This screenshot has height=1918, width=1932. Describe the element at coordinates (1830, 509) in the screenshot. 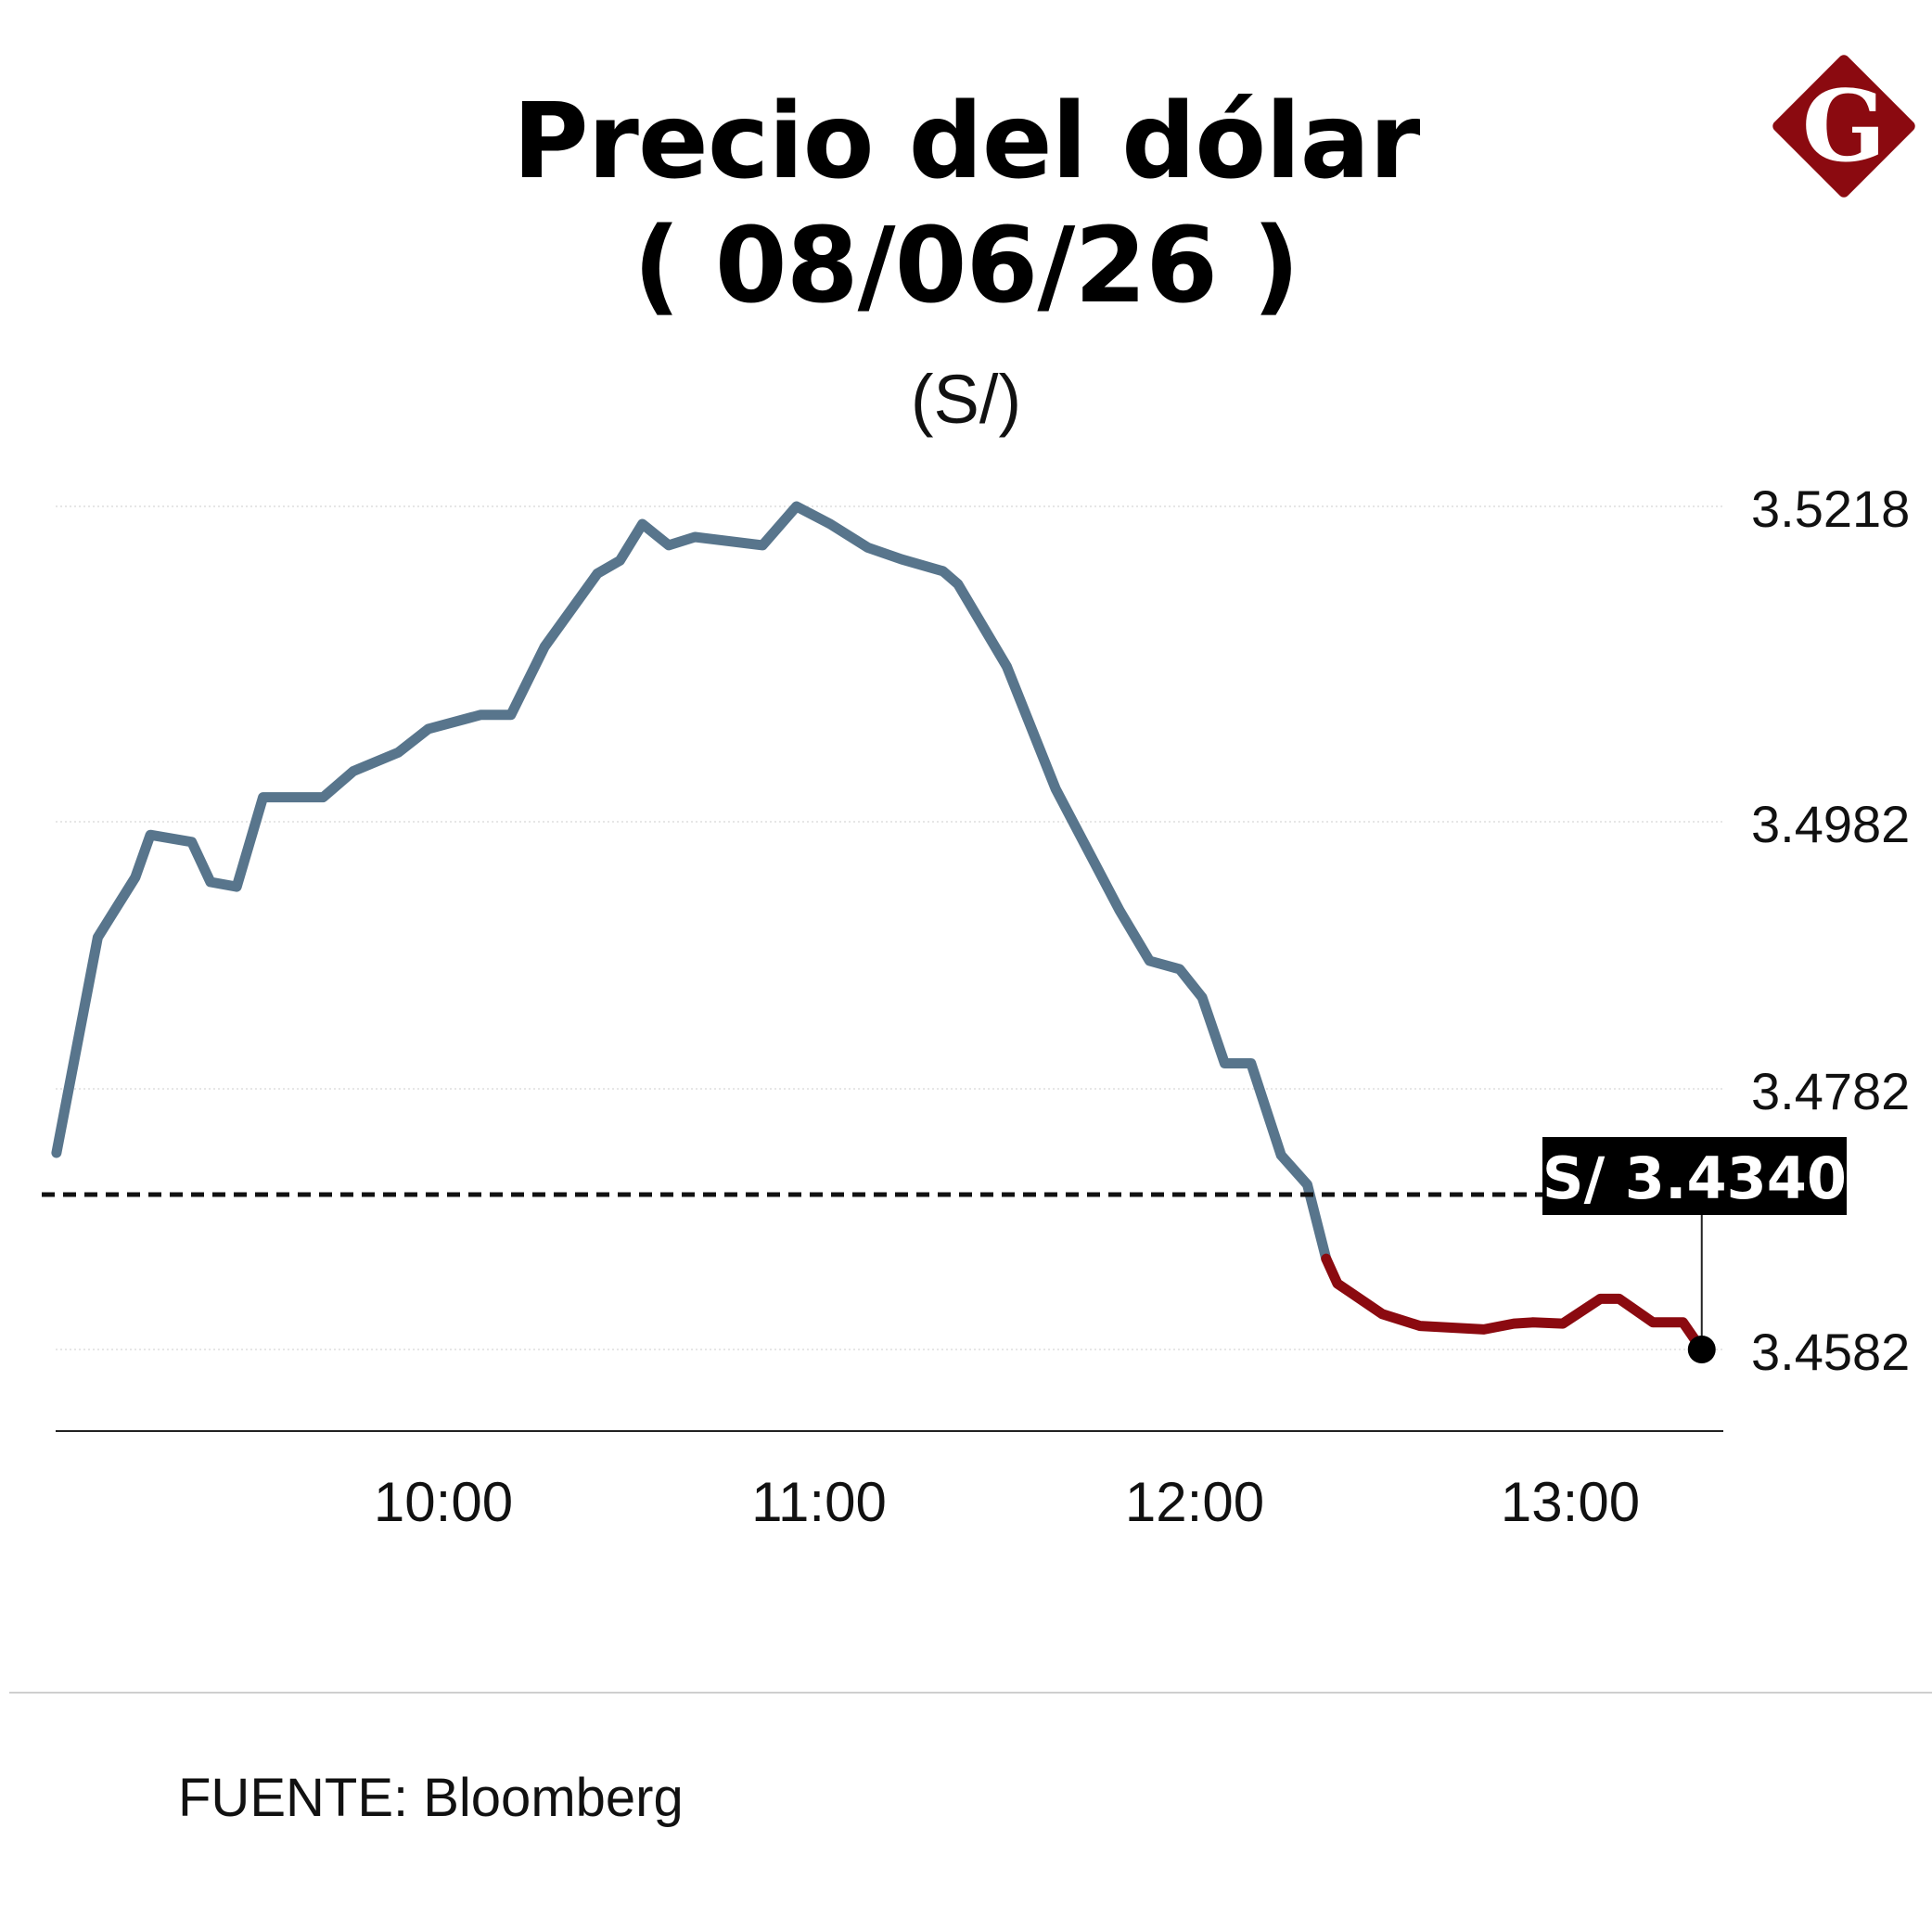

I see `y-tick-label: 3.5218` at that location.